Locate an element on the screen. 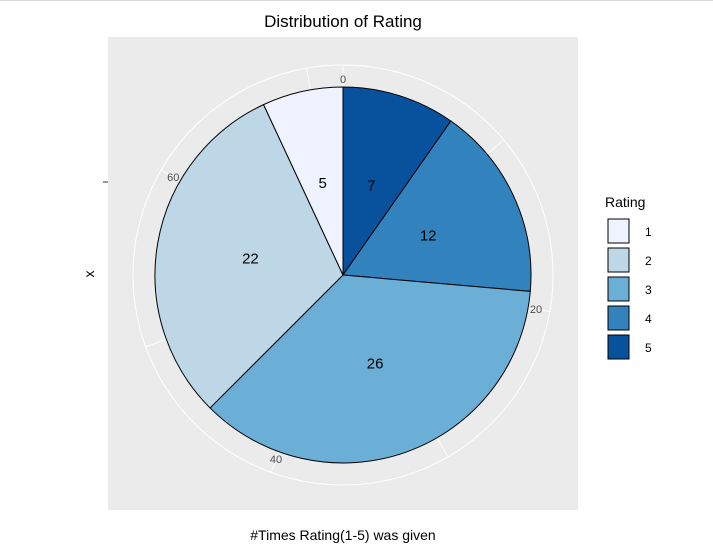 The image size is (713, 555). x-axis-title: #Times Rating(1-5) was given is located at coordinates (342, 535).